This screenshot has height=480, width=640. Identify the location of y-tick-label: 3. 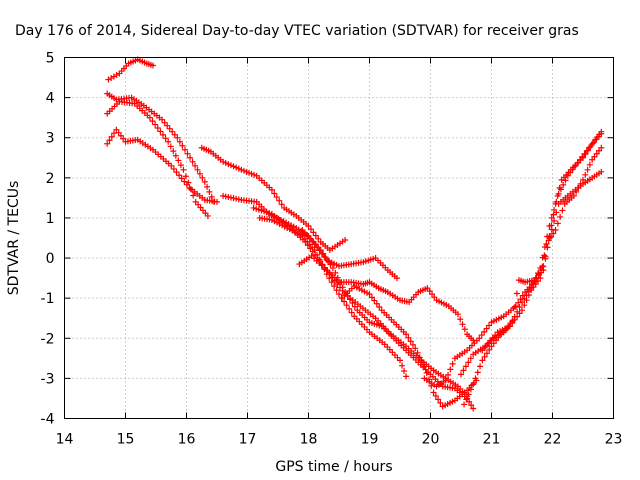
(50, 139).